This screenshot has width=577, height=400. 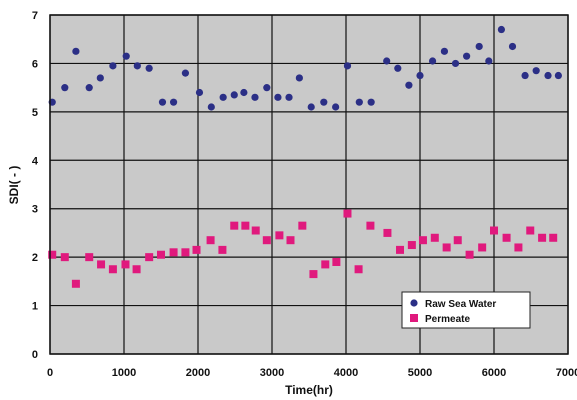 I want to click on y-tick-label: 2, so click(x=35, y=258).